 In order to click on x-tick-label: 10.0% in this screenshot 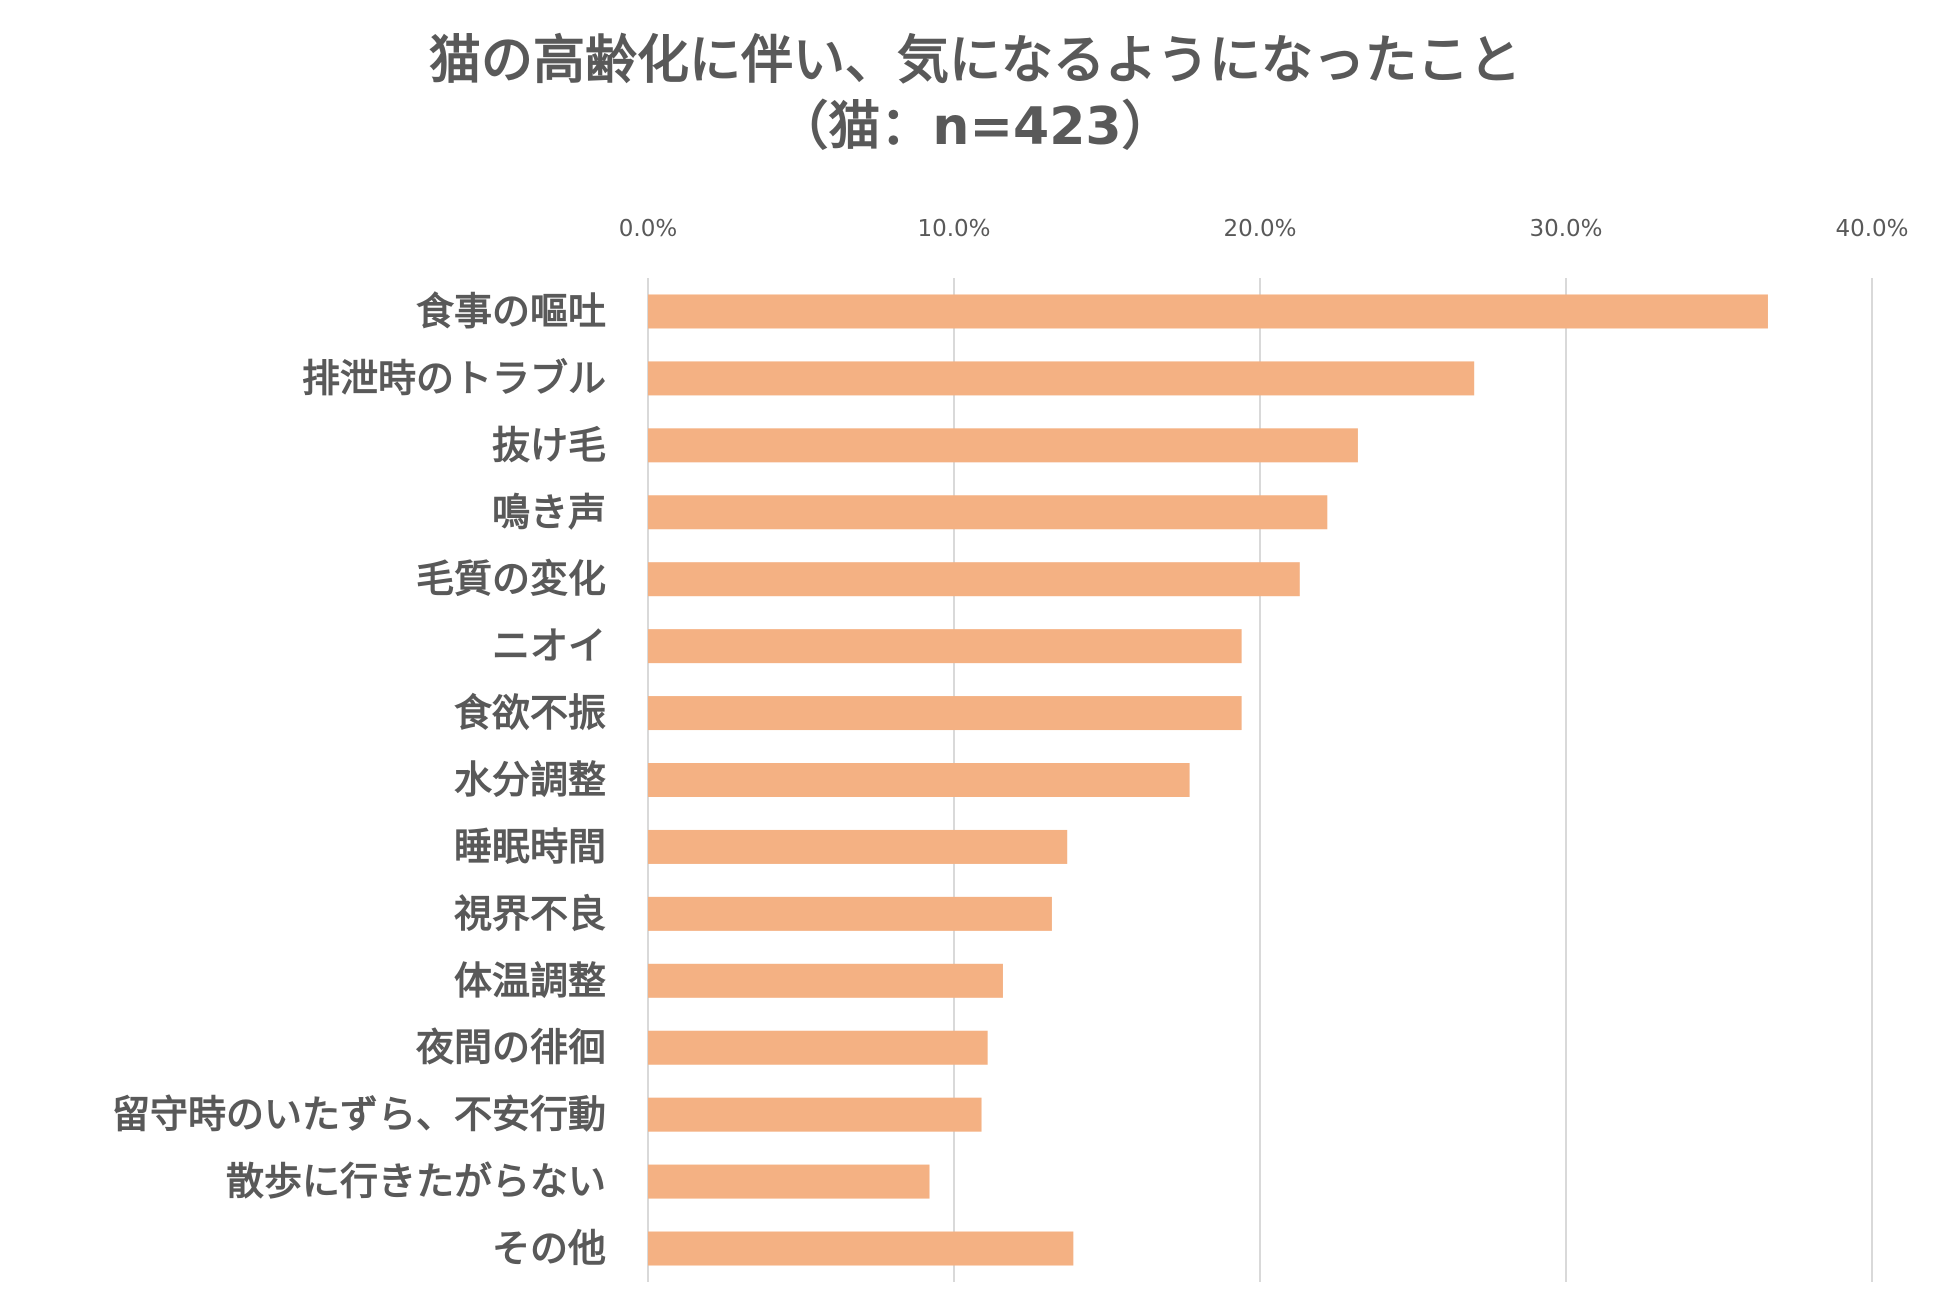, I will do `click(953, 229)`.